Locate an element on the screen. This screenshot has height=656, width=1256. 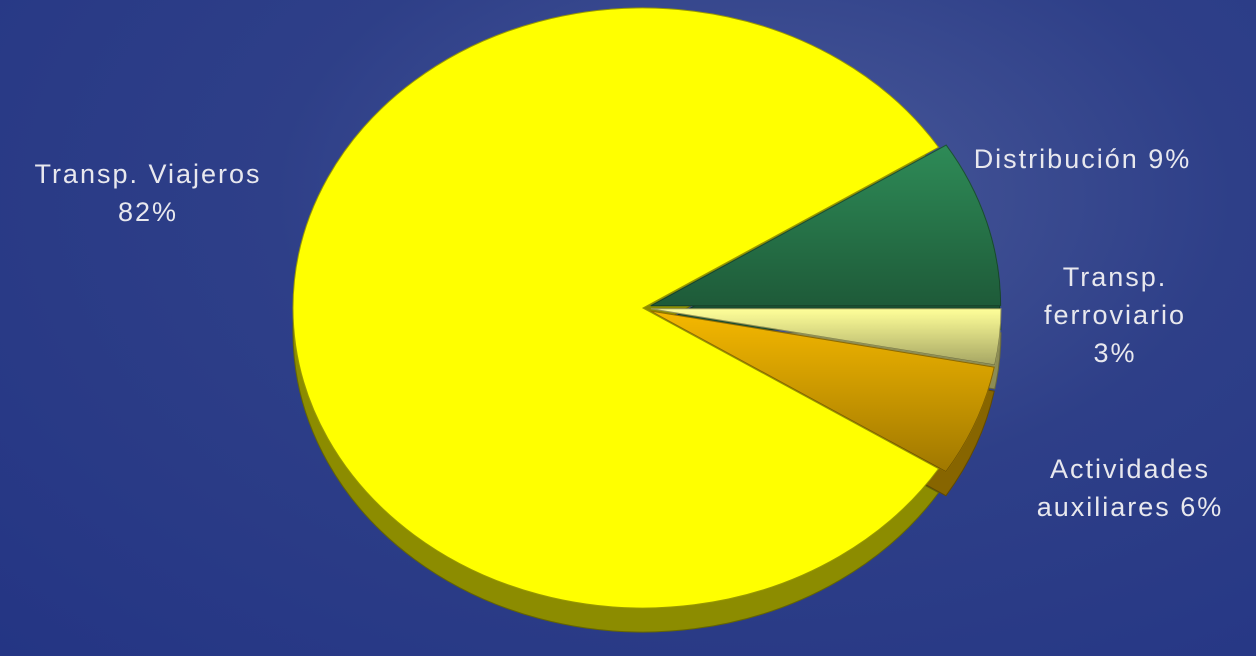
slice-label: Actividades auxiliares 6% is located at coordinates (1130, 488).